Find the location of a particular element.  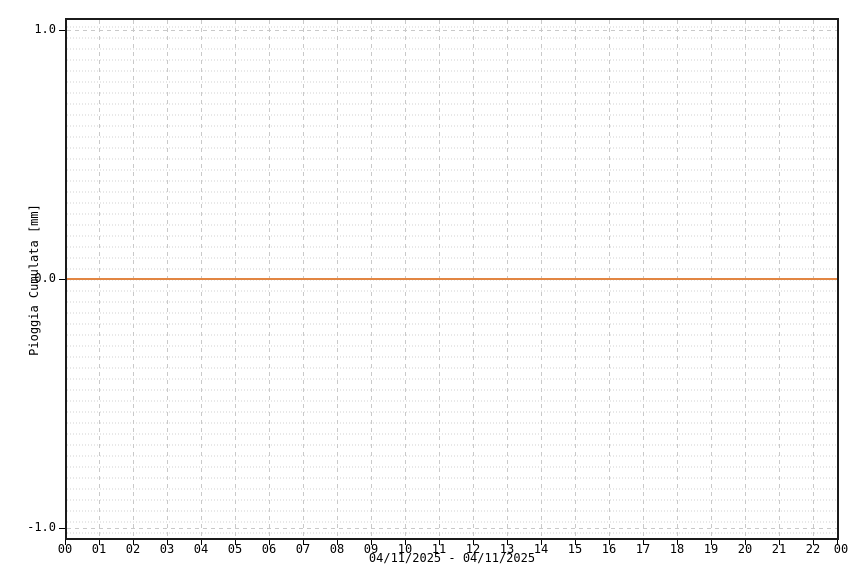

x-tick-label: 10 is located at coordinates (405, 549).